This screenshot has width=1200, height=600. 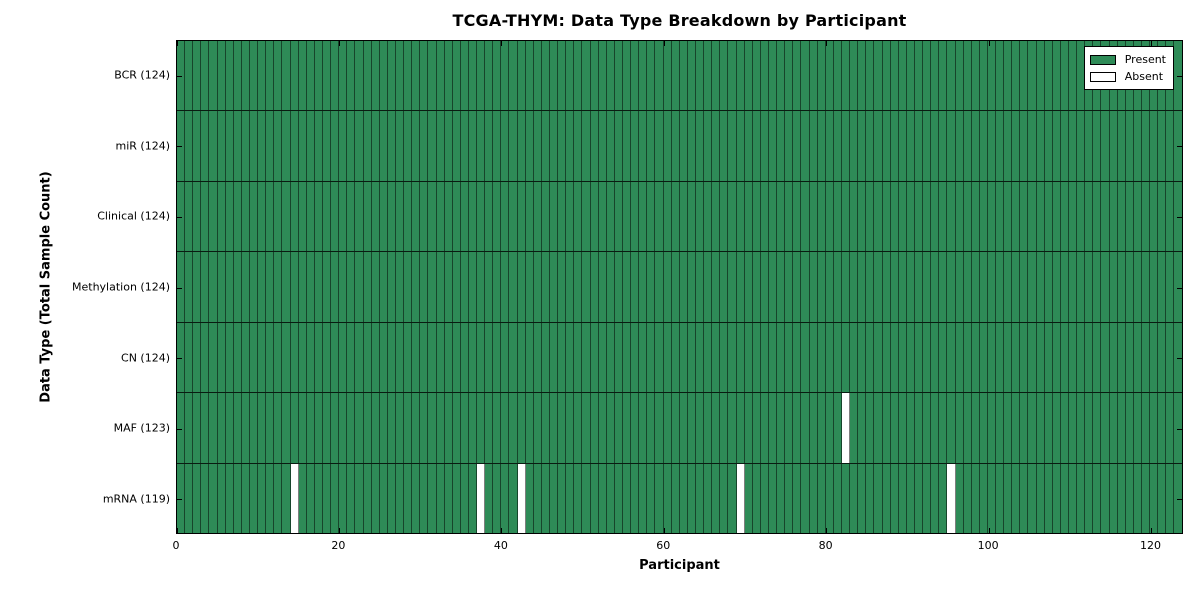 I want to click on heatmap-row-mrna, so click(x=679, y=498).